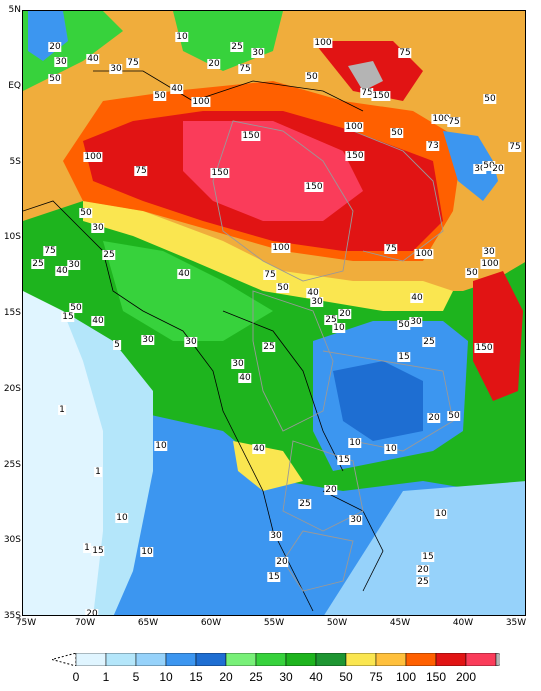 The height and width of the screenshot is (691, 541). What do you see at coordinates (14, 10) in the screenshot?
I see `latitude-label: 5N` at bounding box center [14, 10].